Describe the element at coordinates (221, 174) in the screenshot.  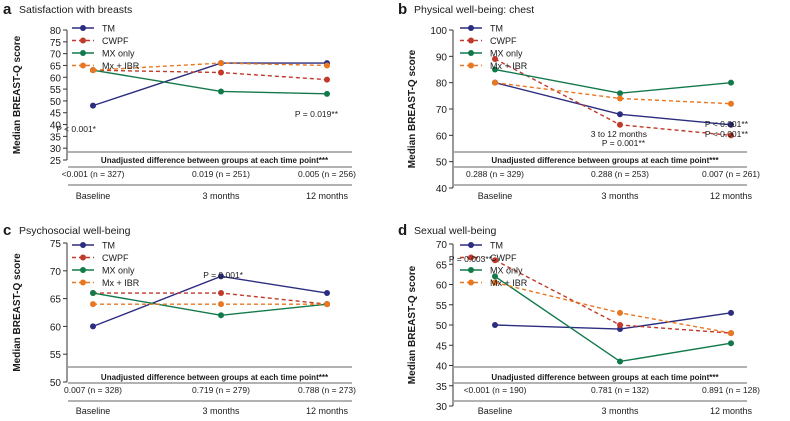
I see `table-value: 0.019 (n = 251)` at that location.